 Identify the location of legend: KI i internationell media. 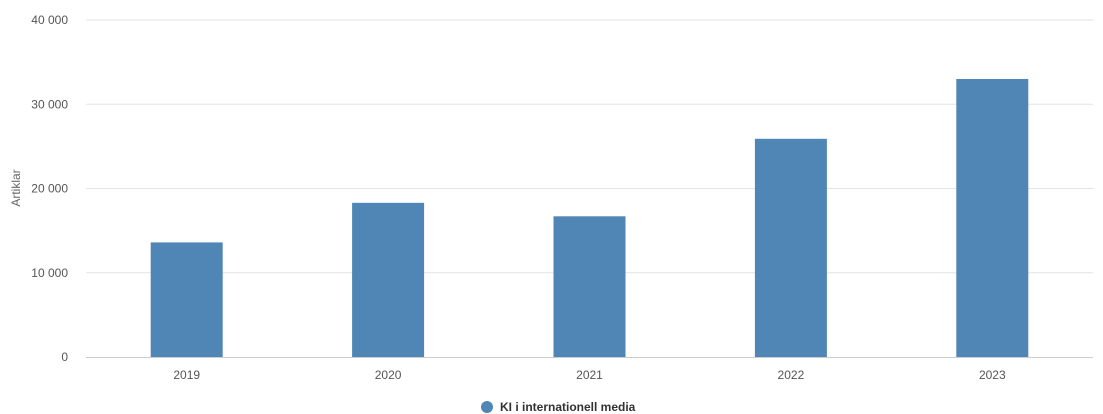
(558, 407).